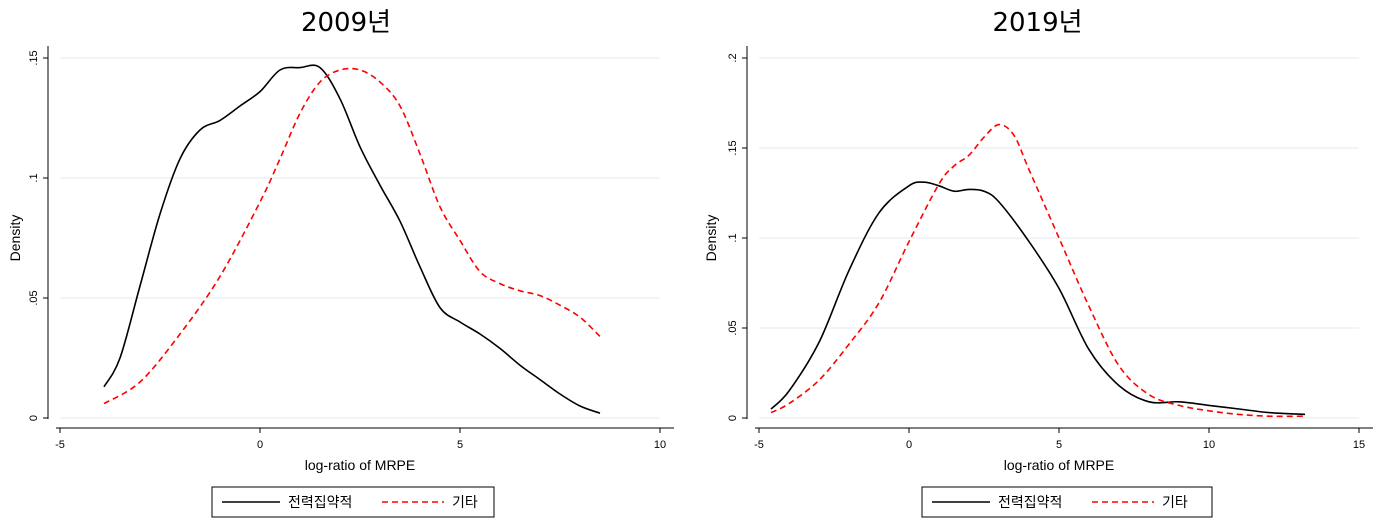  Describe the element at coordinates (346, 23) in the screenshot. I see `chart-title: 2009년` at that location.